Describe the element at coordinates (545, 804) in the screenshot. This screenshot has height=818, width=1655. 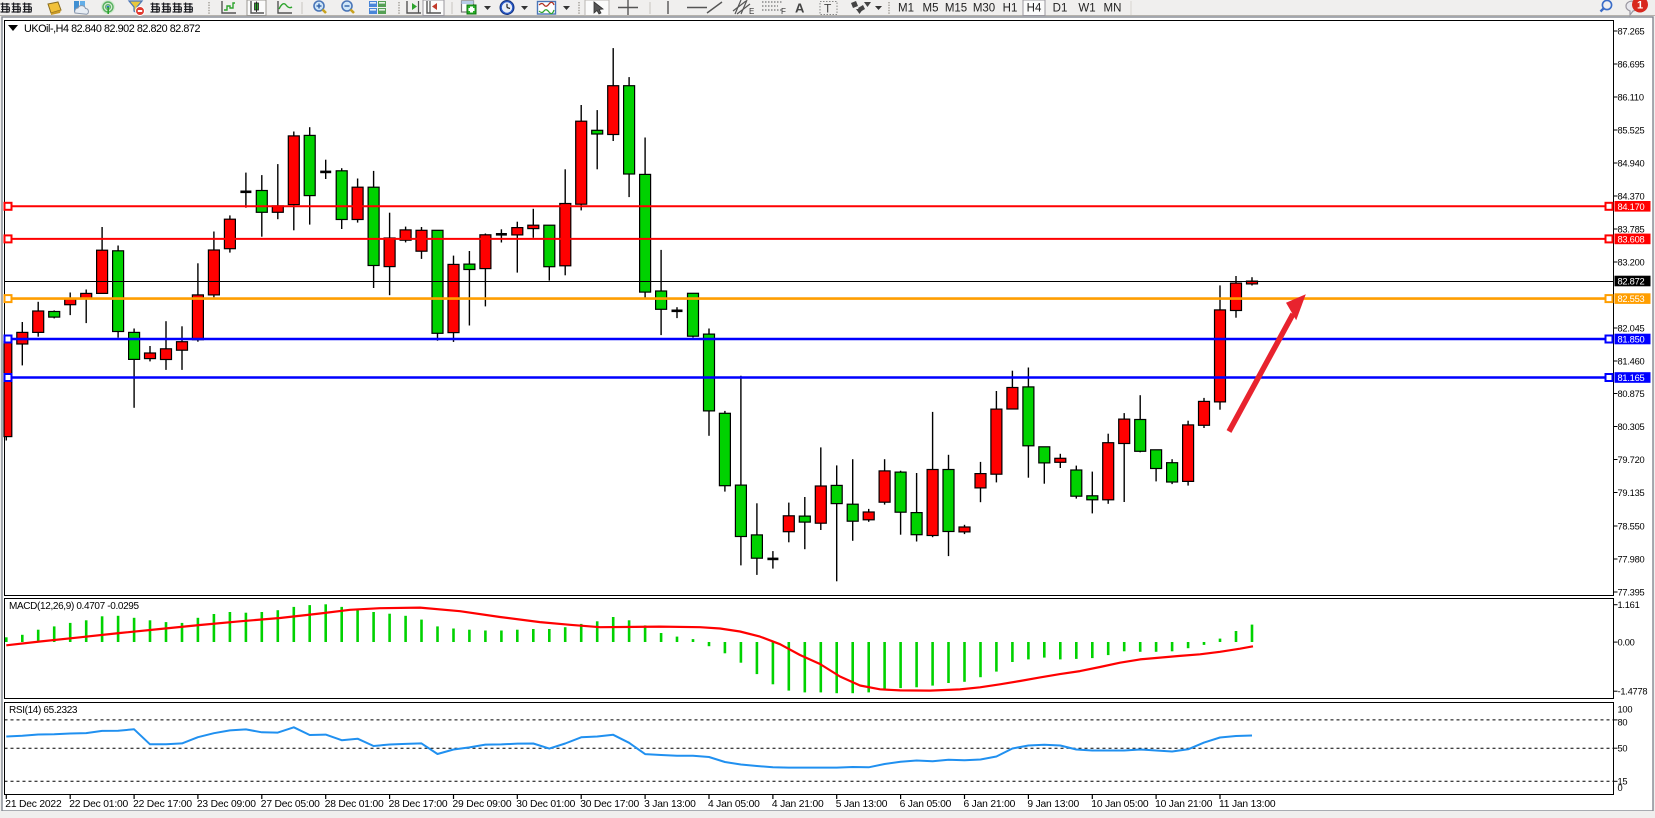
I see `svg-text: 30 Dec 01:00` at that location.